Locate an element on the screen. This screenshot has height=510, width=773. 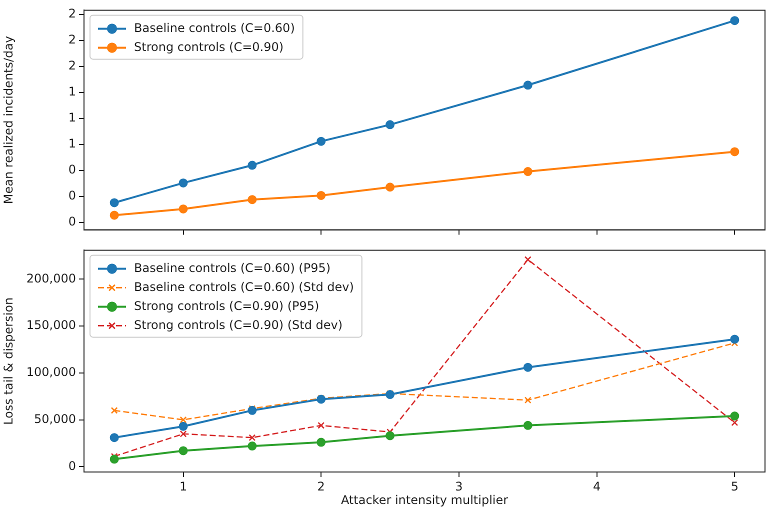
y-axis-title: Loss tail & dispersion is located at coordinates (8, 361).